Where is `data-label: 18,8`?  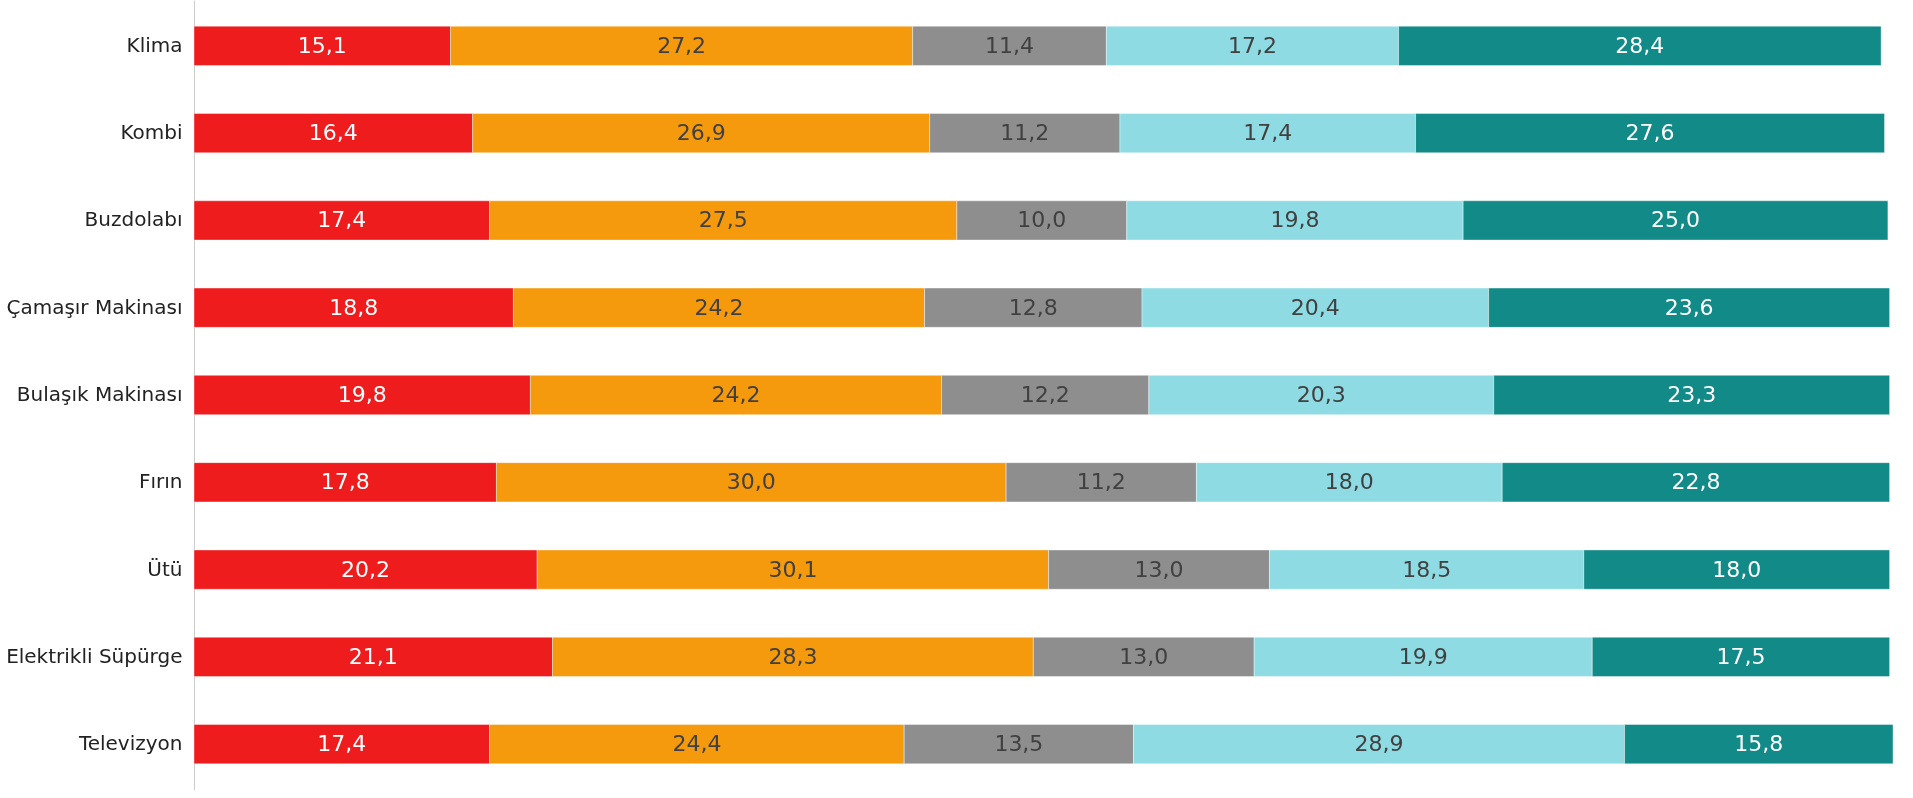
data-label: 18,8 is located at coordinates (354, 307).